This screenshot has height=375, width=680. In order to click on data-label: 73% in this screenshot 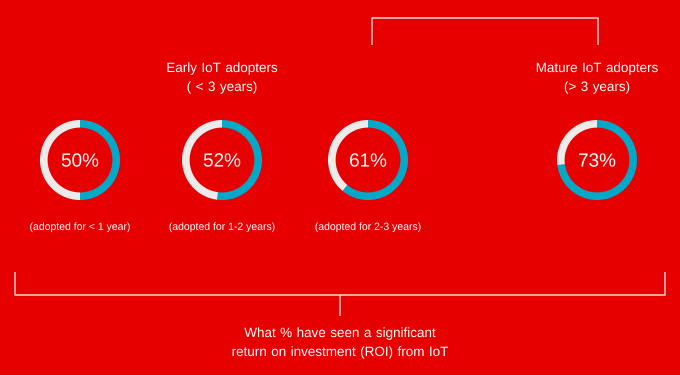, I will do `click(597, 160)`.